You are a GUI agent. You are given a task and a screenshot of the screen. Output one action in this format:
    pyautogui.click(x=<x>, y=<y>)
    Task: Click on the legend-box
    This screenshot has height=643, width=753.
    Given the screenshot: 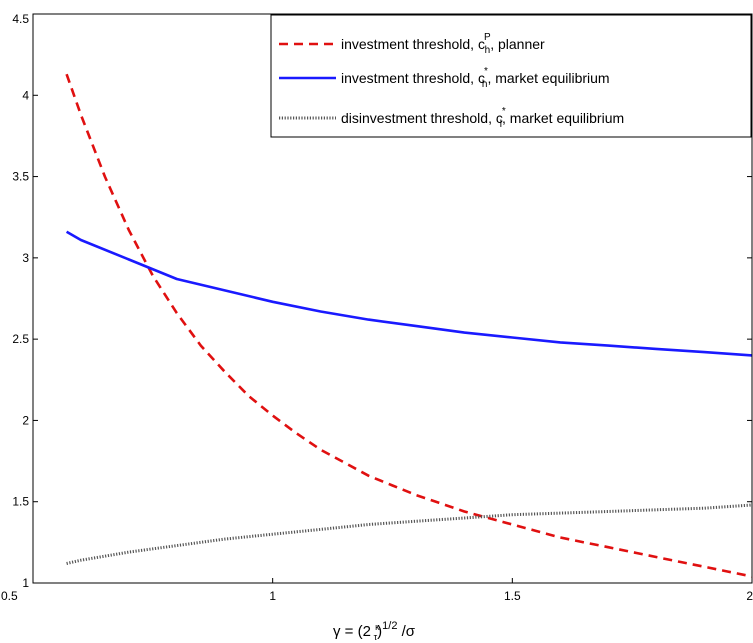 What is the action you would take?
    pyautogui.click(x=511, y=76)
    